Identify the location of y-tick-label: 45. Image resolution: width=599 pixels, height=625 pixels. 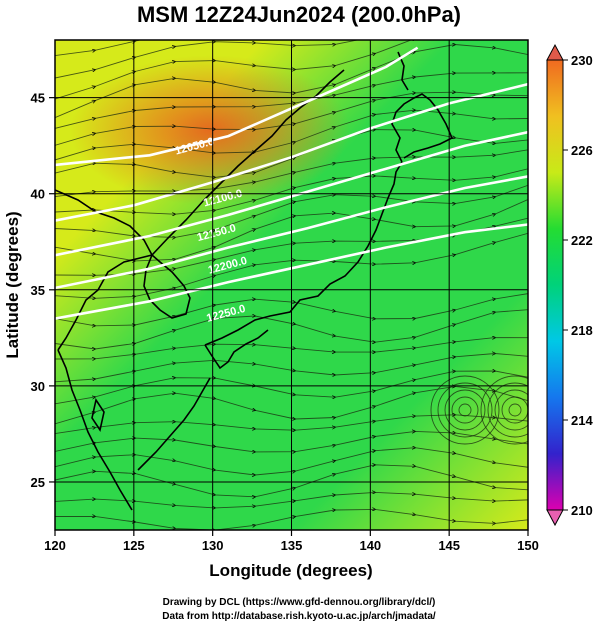
(38, 98).